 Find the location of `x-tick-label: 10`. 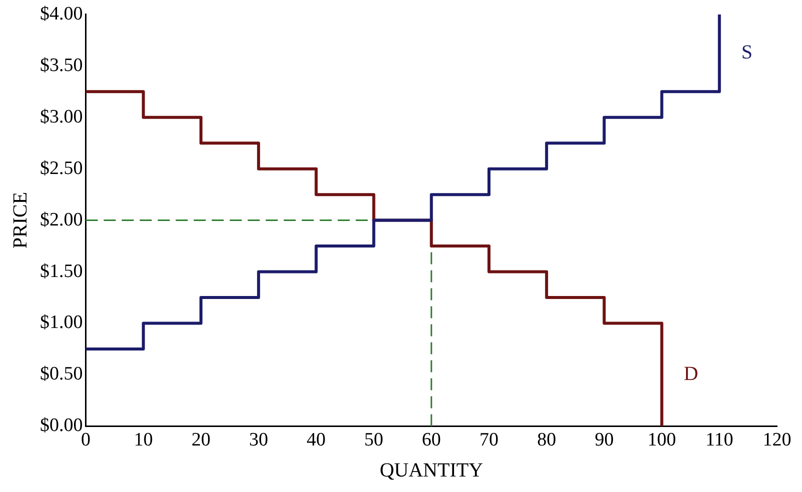

x-tick-label: 10 is located at coordinates (143, 440).